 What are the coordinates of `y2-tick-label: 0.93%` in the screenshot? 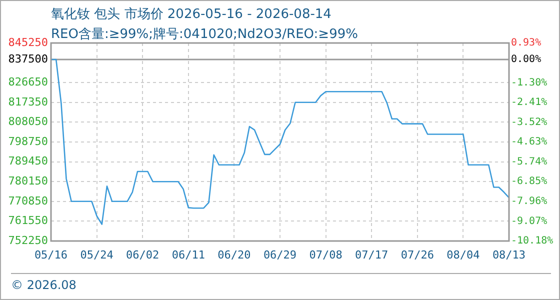 It's located at (526, 43).